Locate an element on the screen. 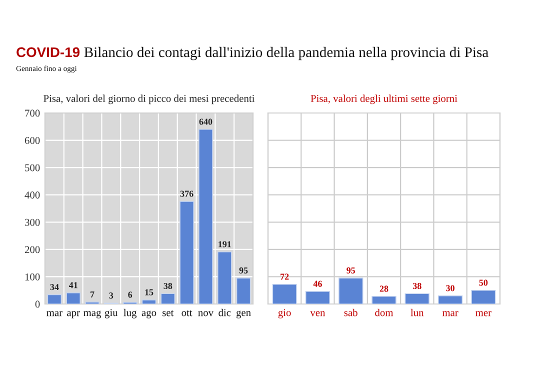  x-tick-label: gio is located at coordinates (284, 313).